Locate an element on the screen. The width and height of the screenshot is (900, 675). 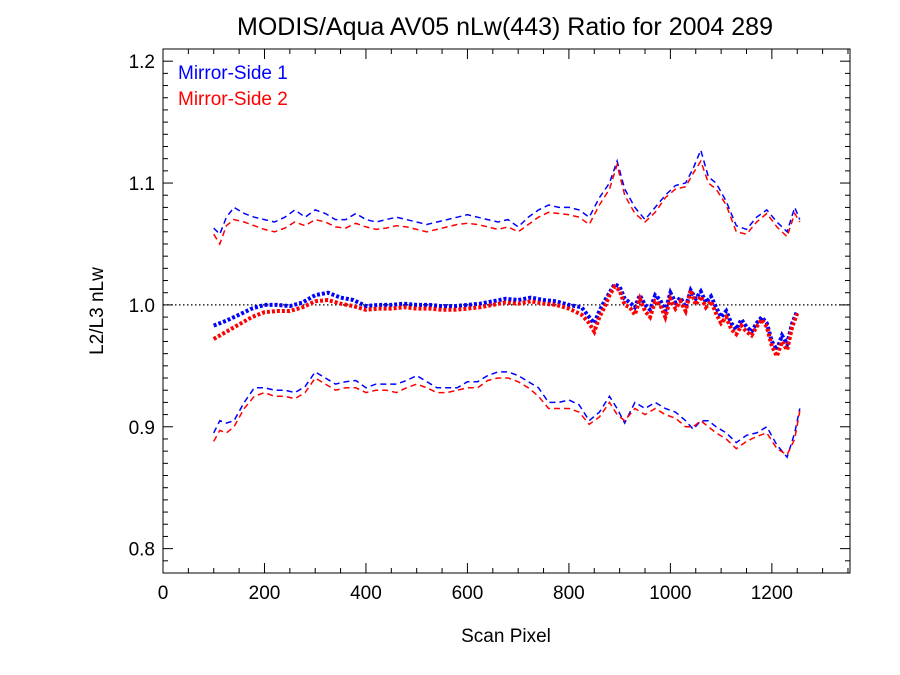
x-tick-label: 800 is located at coordinates (569, 593).